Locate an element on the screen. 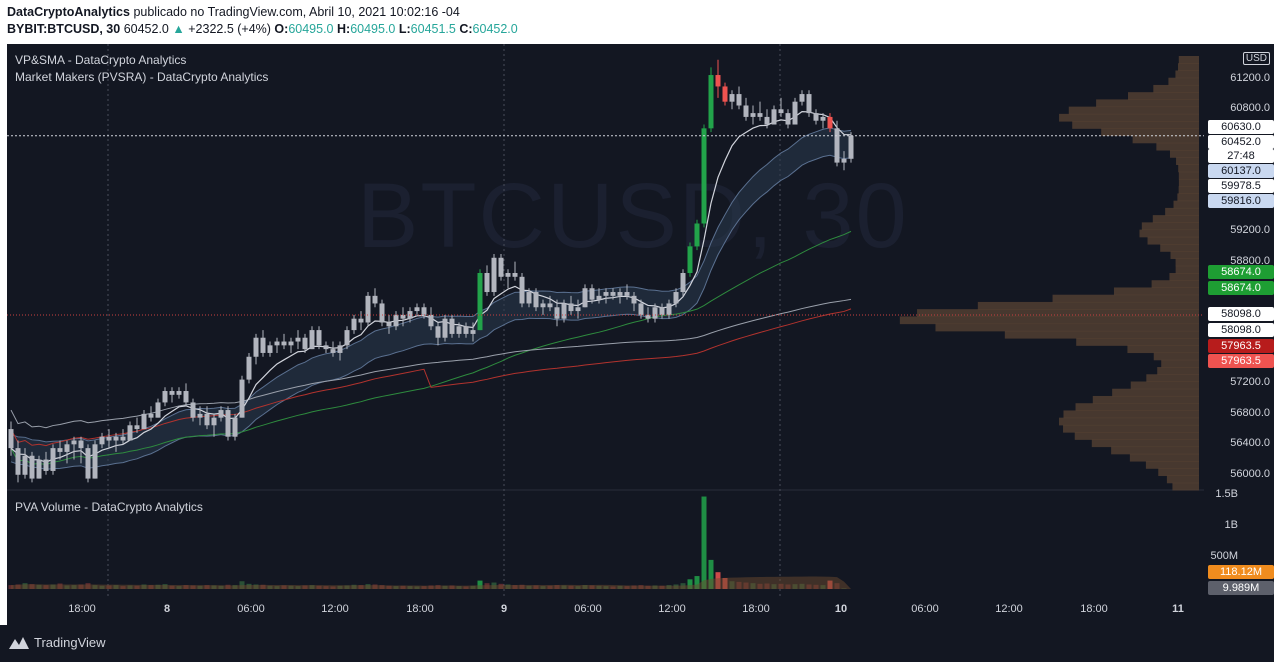  volume-tick: 1B is located at coordinates (1231, 525).